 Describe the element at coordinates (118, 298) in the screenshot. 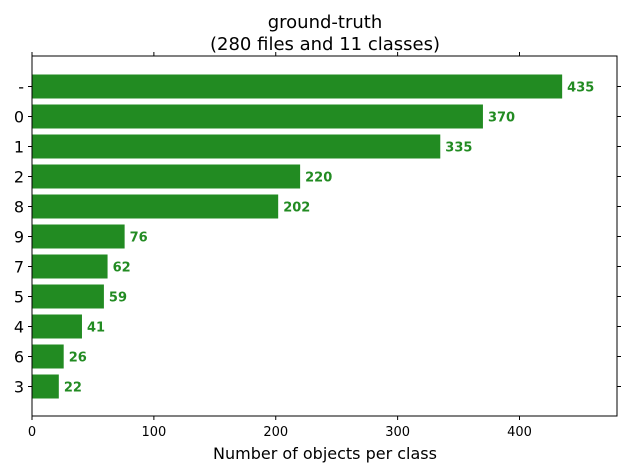

I see `value-label-5: 59` at that location.